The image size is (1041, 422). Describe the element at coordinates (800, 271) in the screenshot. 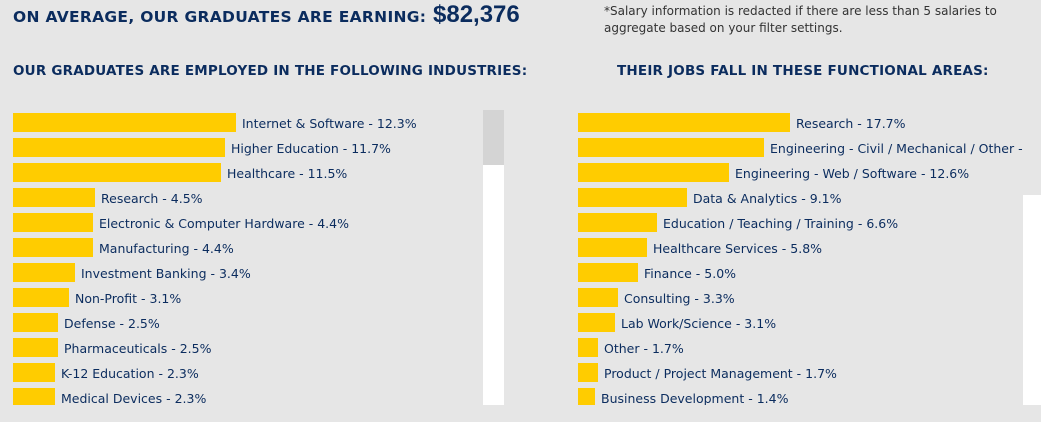

I see `function-row: Finance - 5.0%` at that location.